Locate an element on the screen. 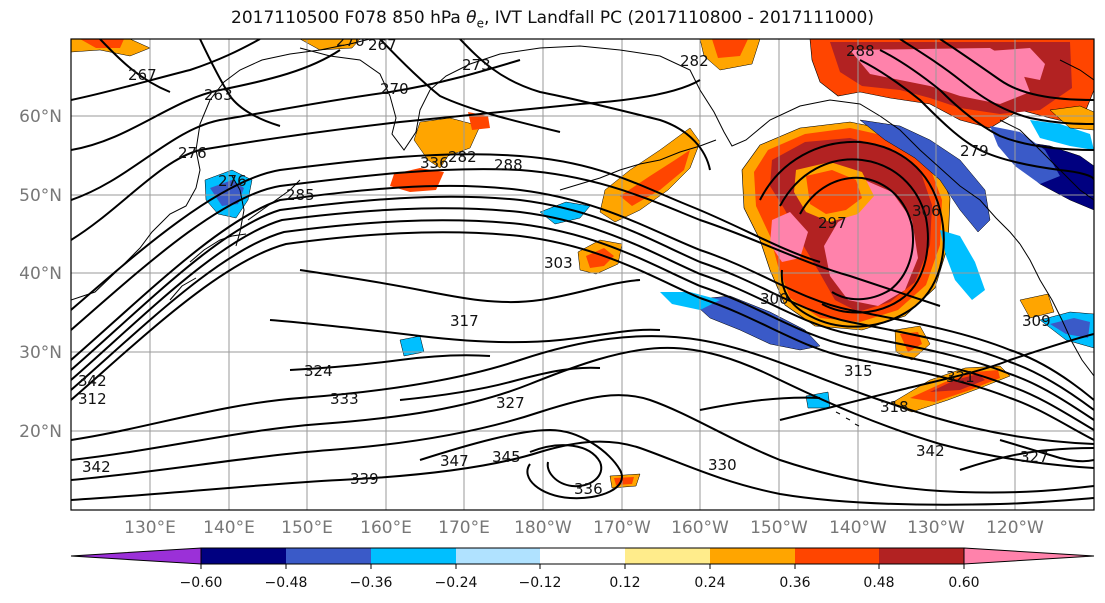 The width and height of the screenshot is (1105, 603). lon-label: 130°W is located at coordinates (936, 528).